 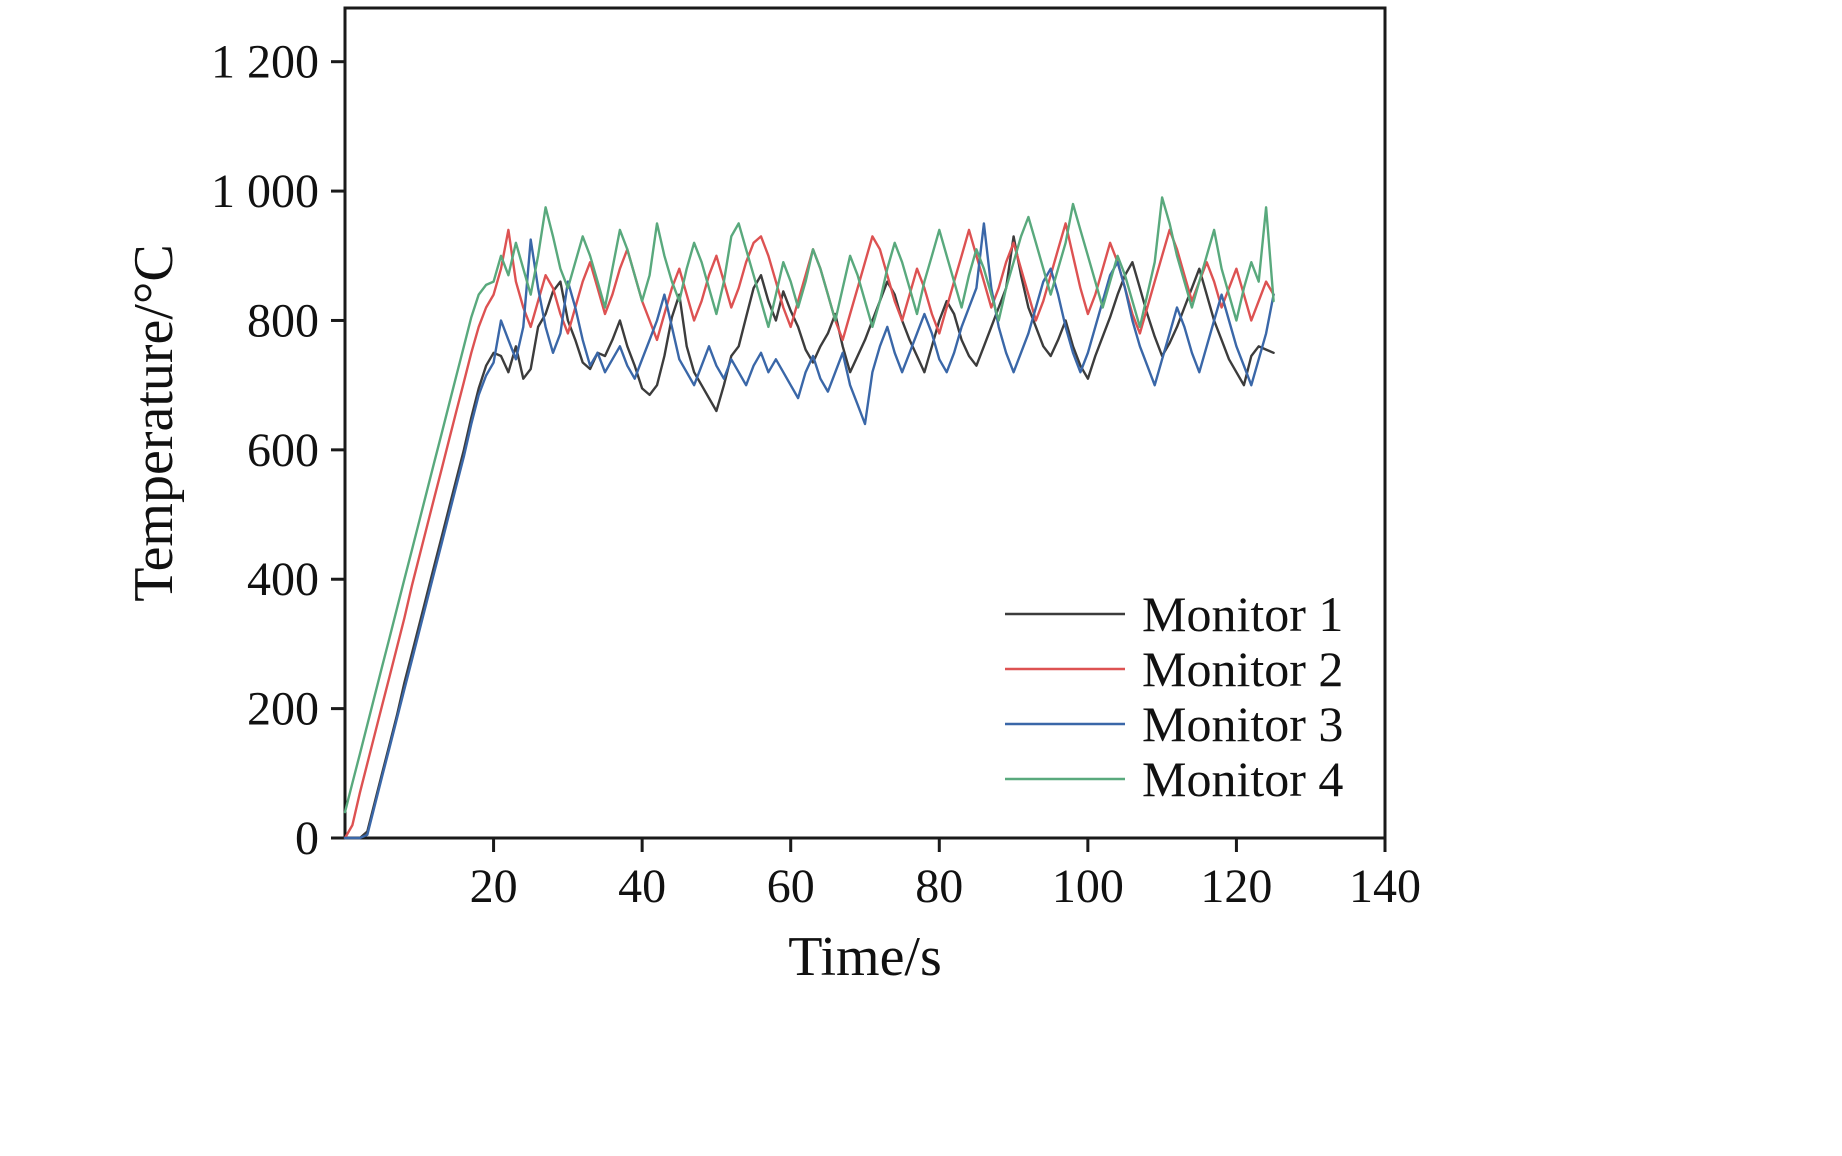 I want to click on y-tick-label: 1 200, so click(x=265, y=62).